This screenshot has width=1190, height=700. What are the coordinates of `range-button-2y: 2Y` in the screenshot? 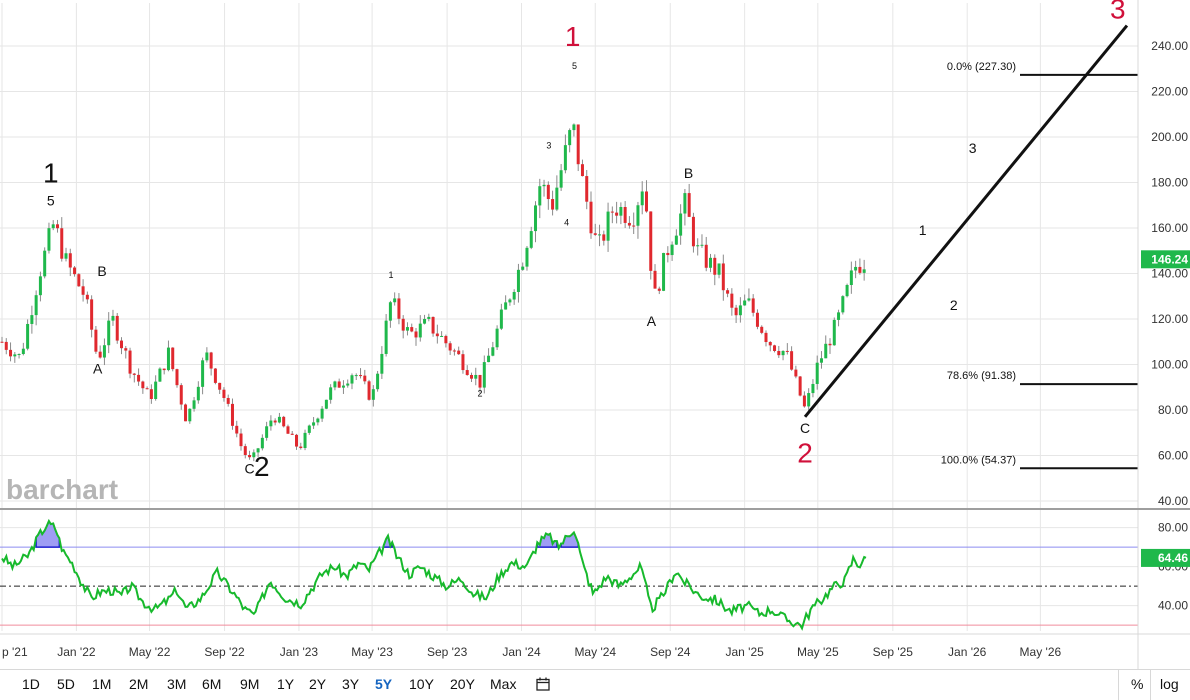 It's located at (318, 684).